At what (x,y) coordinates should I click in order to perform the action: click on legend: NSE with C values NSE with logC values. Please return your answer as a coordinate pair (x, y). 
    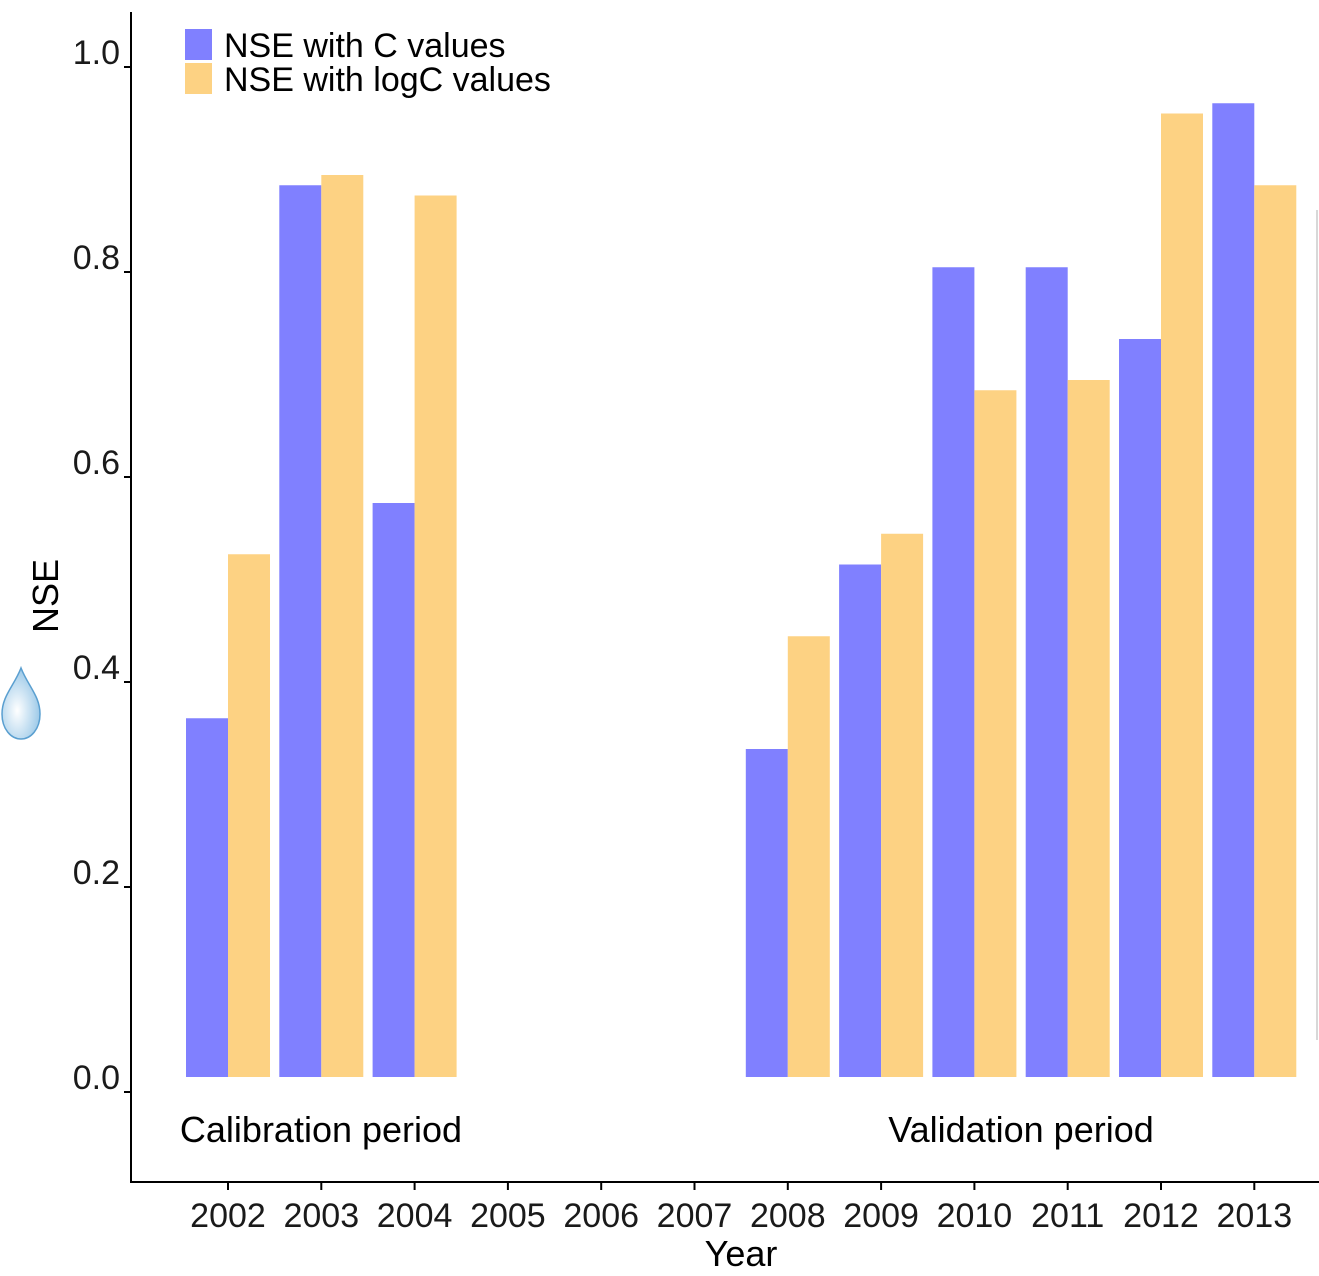
    Looking at the image, I should click on (368, 63).